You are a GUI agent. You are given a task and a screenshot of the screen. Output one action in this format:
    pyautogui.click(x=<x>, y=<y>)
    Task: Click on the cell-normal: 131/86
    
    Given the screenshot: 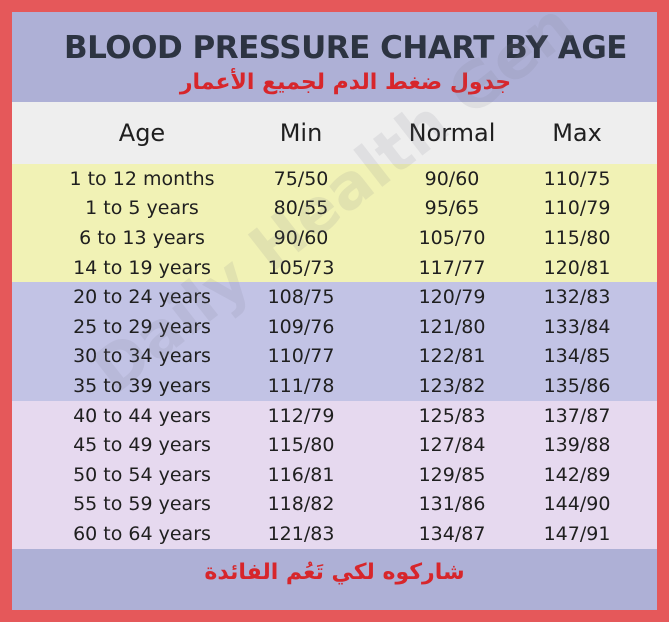 What is the action you would take?
    pyautogui.click(x=452, y=504)
    